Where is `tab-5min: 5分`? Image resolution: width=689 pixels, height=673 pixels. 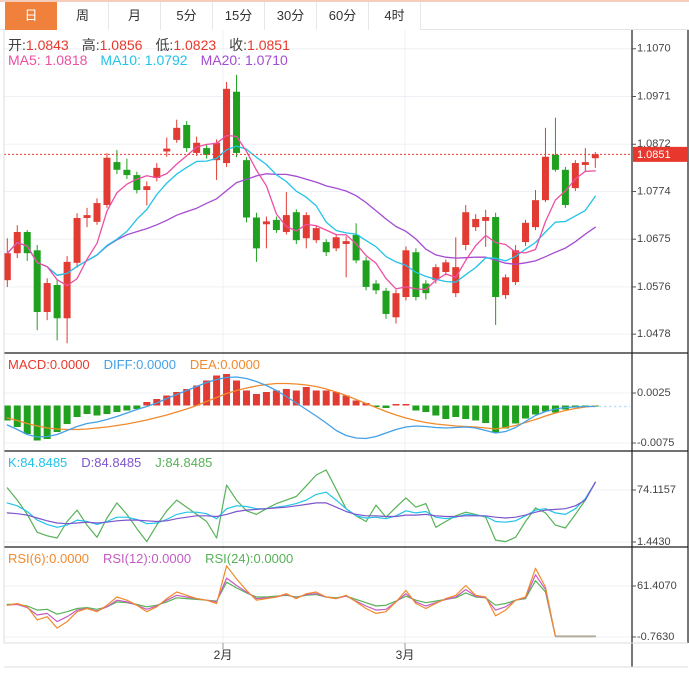 tab-5min: 5分 is located at coordinates (187, 16).